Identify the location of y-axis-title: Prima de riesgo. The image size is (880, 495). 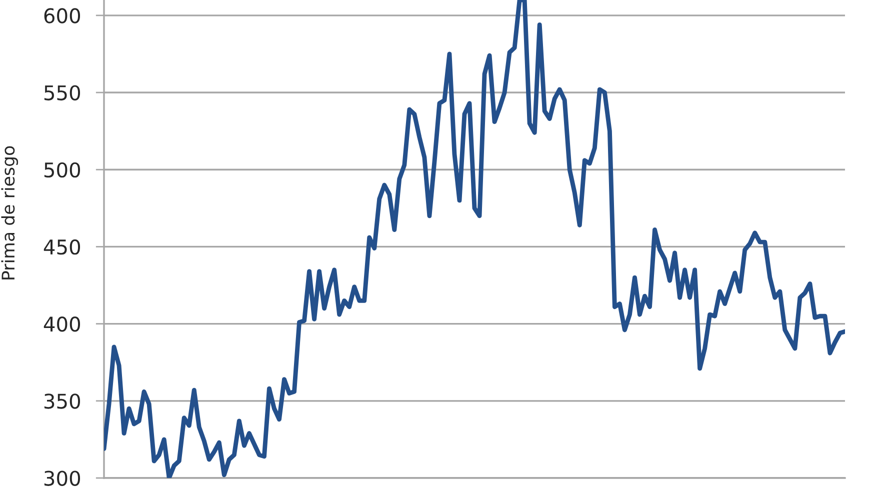
(9, 213).